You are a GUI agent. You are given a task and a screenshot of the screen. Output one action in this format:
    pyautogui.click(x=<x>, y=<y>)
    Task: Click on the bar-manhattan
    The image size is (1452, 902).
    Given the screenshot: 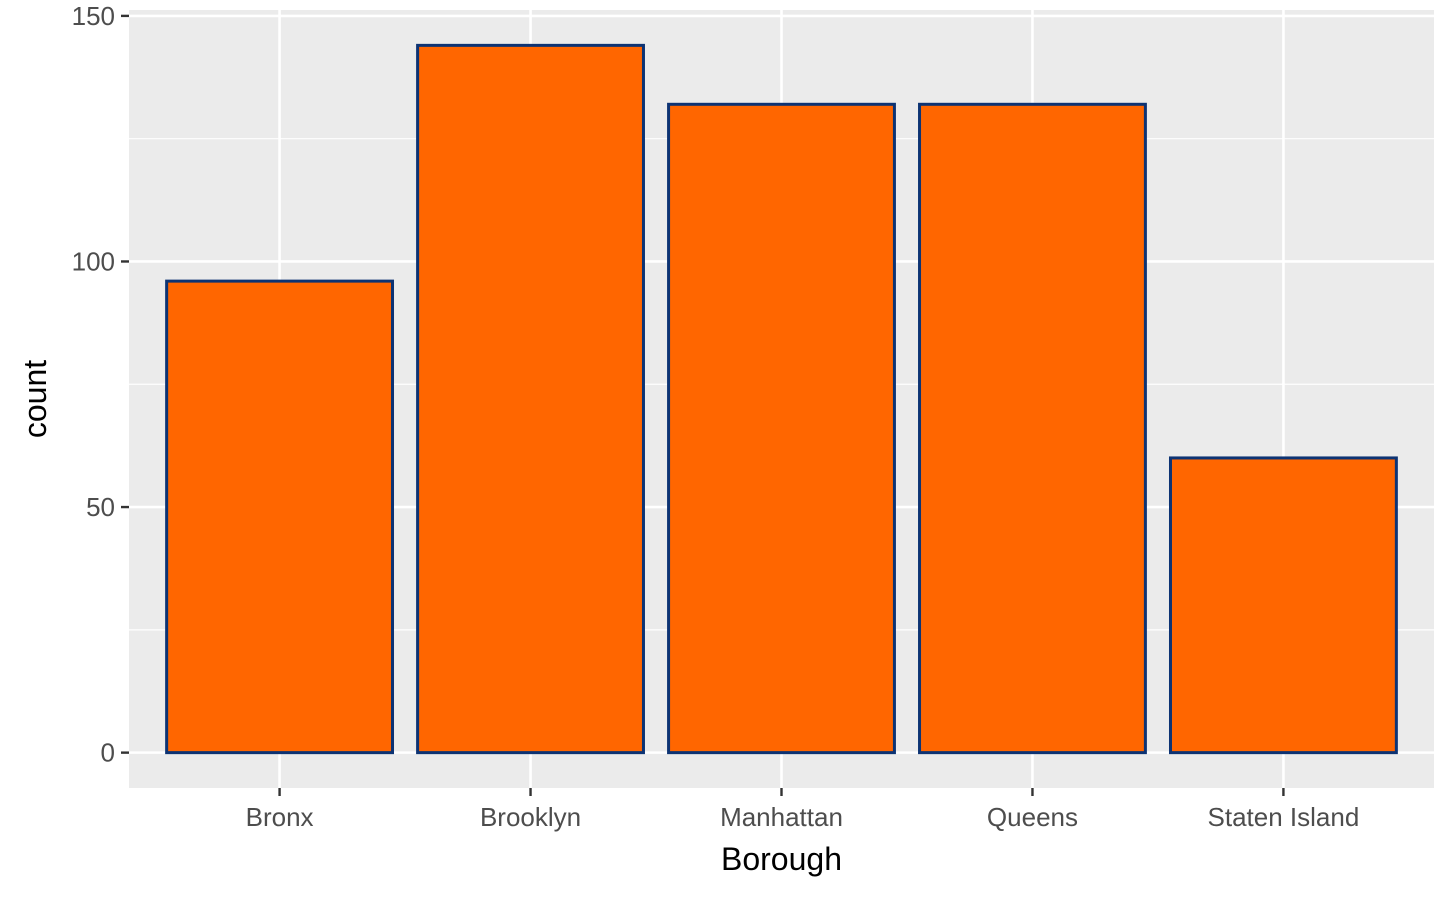 What is the action you would take?
    pyautogui.click(x=781, y=428)
    